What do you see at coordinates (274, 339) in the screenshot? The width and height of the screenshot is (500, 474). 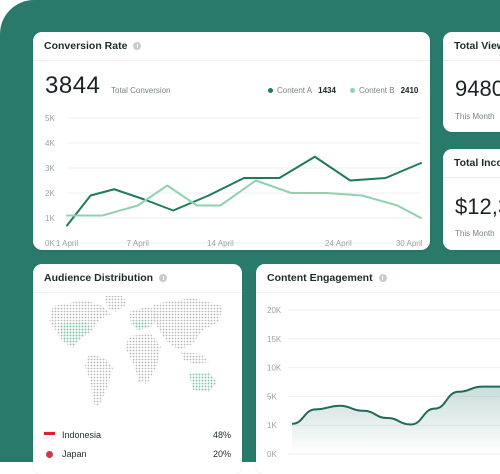 I see `y-tick-label: 15K` at bounding box center [274, 339].